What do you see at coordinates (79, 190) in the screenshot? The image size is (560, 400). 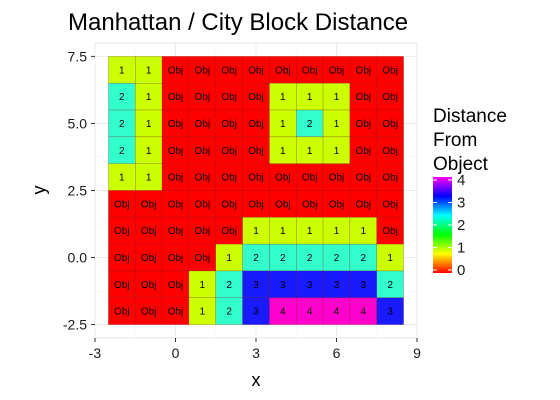 I see `y-axis: -2.5 0.0 2.5 5.0 7.5` at bounding box center [79, 190].